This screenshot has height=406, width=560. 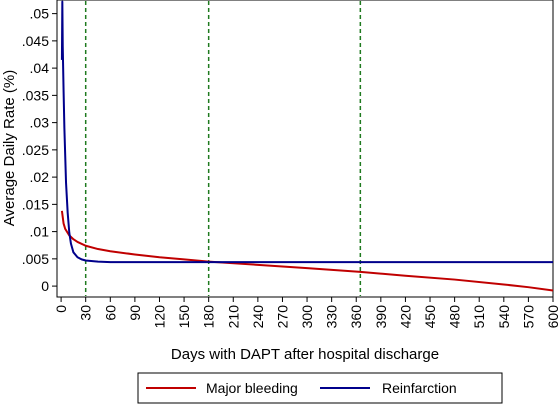 What do you see at coordinates (381, 317) in the screenshot?
I see `x-tick-label: 390` at bounding box center [381, 317].